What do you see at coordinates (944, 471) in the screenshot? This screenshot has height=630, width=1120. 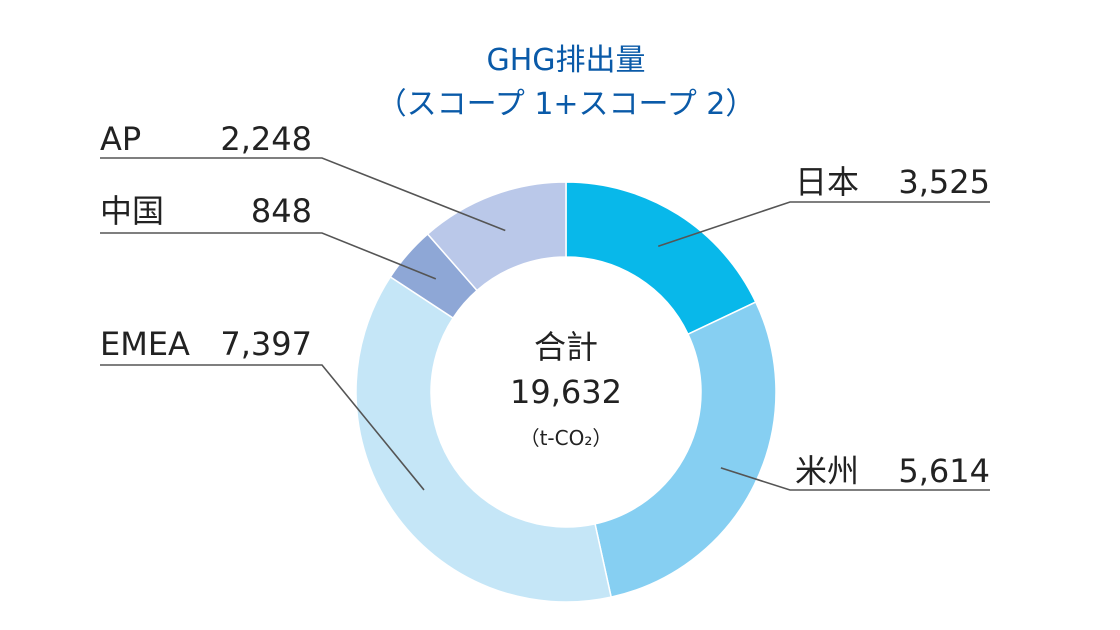 I see `value-americas: 5,614` at bounding box center [944, 471].